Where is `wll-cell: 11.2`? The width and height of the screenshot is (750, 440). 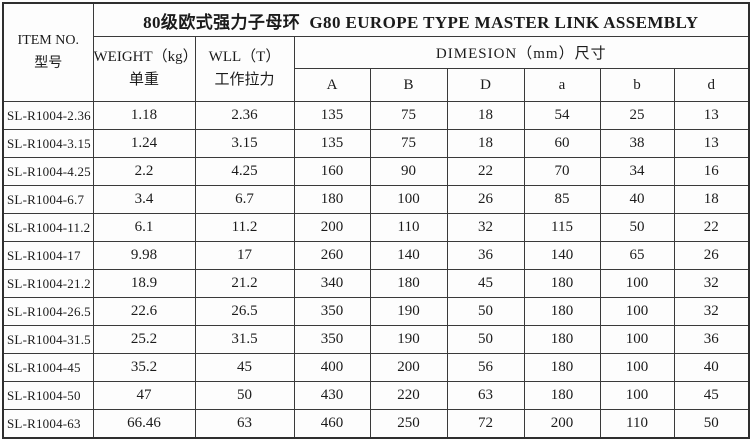
wll-cell: 11.2 is located at coordinates (244, 227).